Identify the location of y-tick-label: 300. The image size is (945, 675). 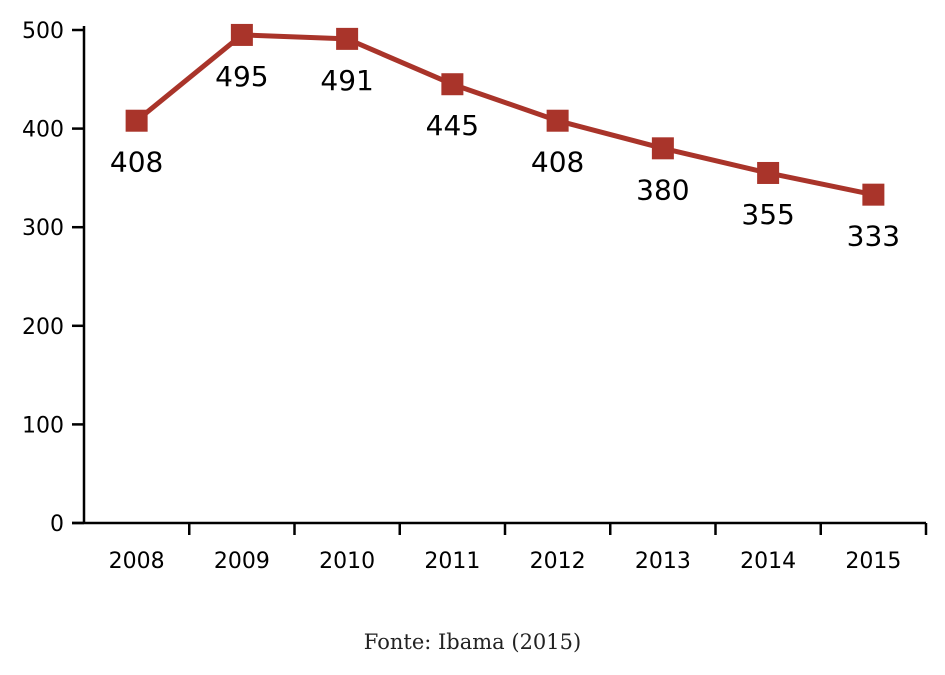
(43, 228).